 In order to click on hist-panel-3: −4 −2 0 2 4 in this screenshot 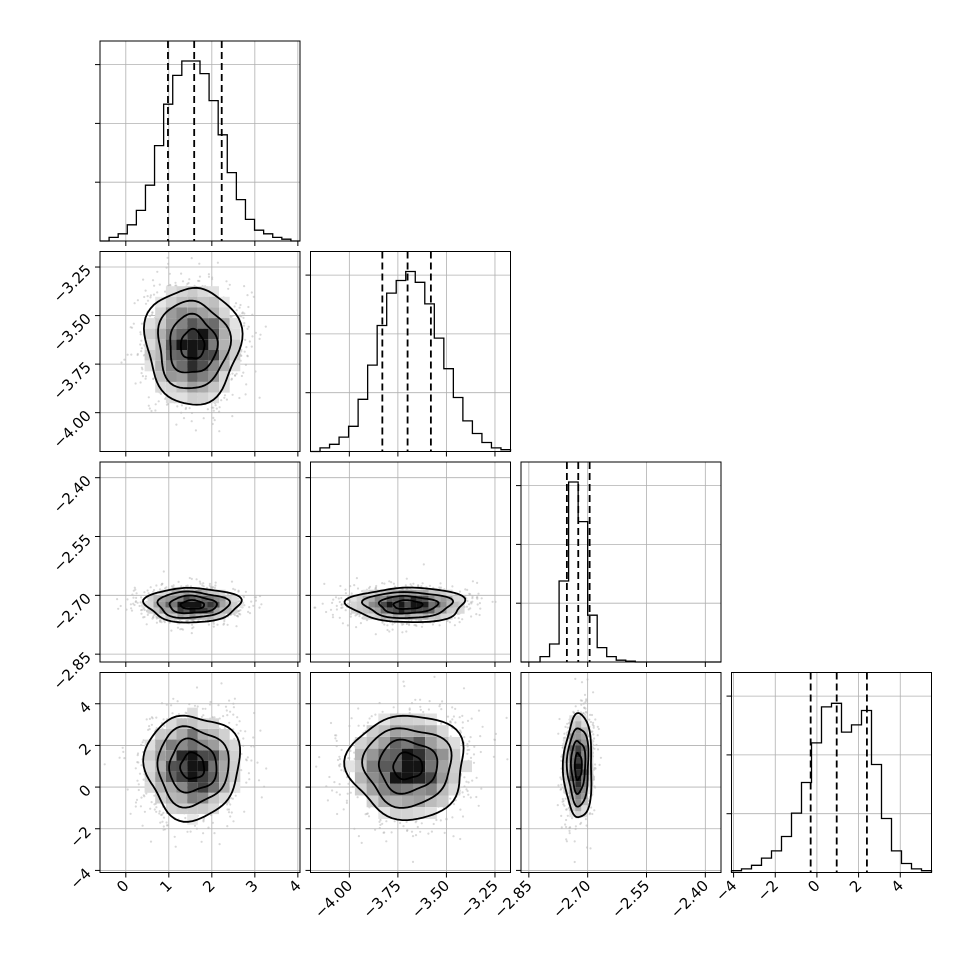, I will do `click(822, 788)`.